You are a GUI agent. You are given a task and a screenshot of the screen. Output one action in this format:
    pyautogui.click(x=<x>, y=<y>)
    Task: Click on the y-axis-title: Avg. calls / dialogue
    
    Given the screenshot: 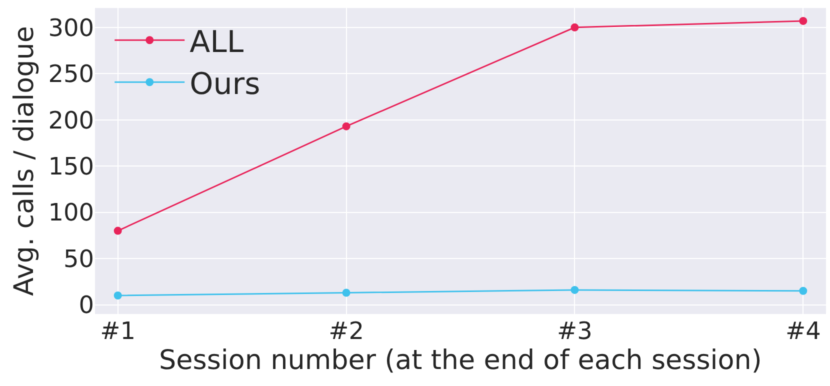 What is the action you would take?
    pyautogui.click(x=24, y=161)
    